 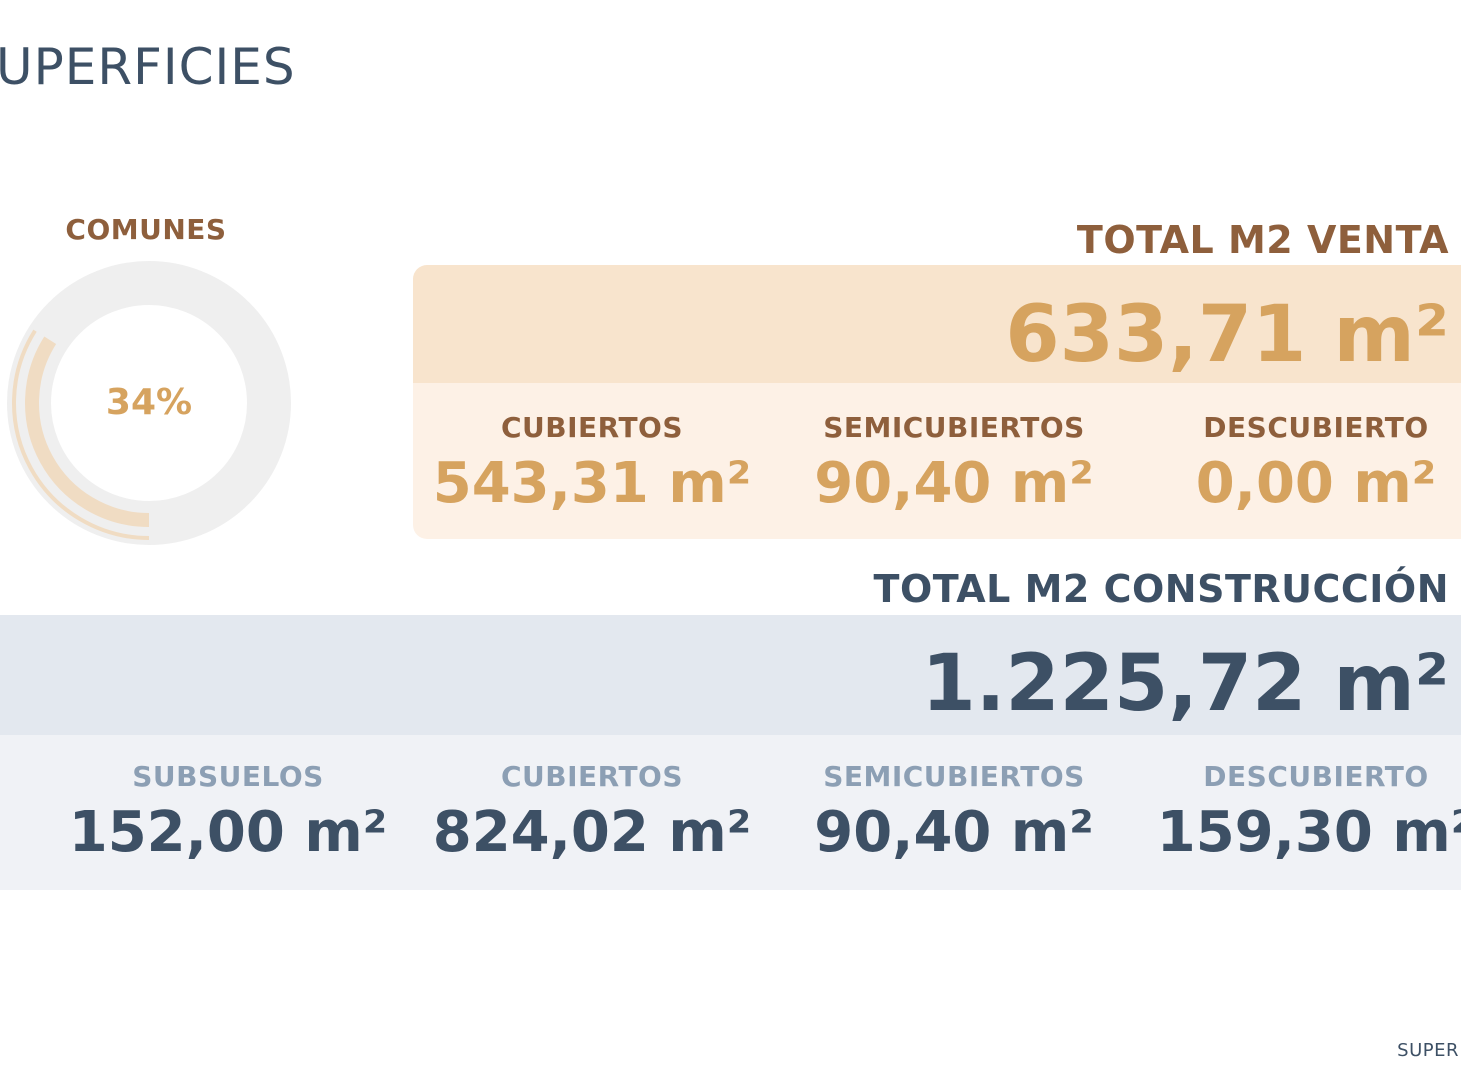 I want to click on construccion-cubiertos-value: 824,02 m², so click(x=592, y=832).